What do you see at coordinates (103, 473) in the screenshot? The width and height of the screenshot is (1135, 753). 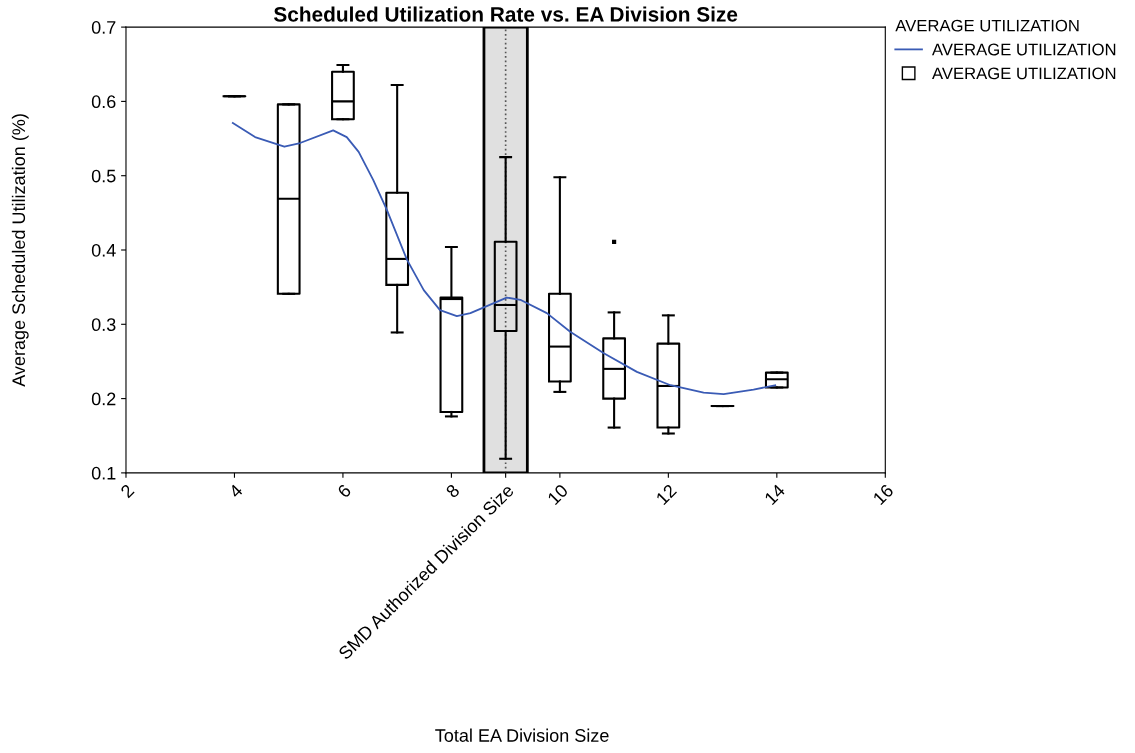 I see `y-tick-label: 0.1` at bounding box center [103, 473].